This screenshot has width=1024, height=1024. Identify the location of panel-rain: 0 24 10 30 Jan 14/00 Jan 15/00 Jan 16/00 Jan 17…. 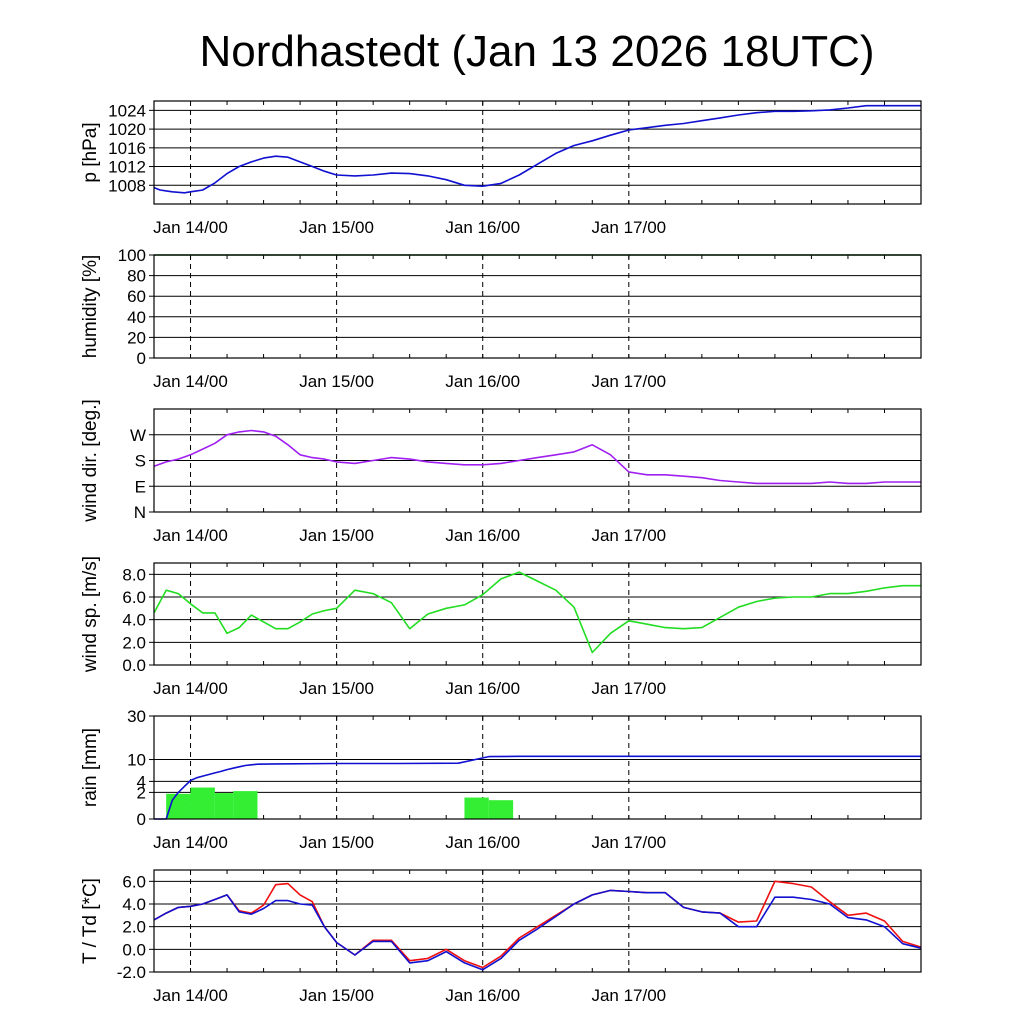
(501, 779).